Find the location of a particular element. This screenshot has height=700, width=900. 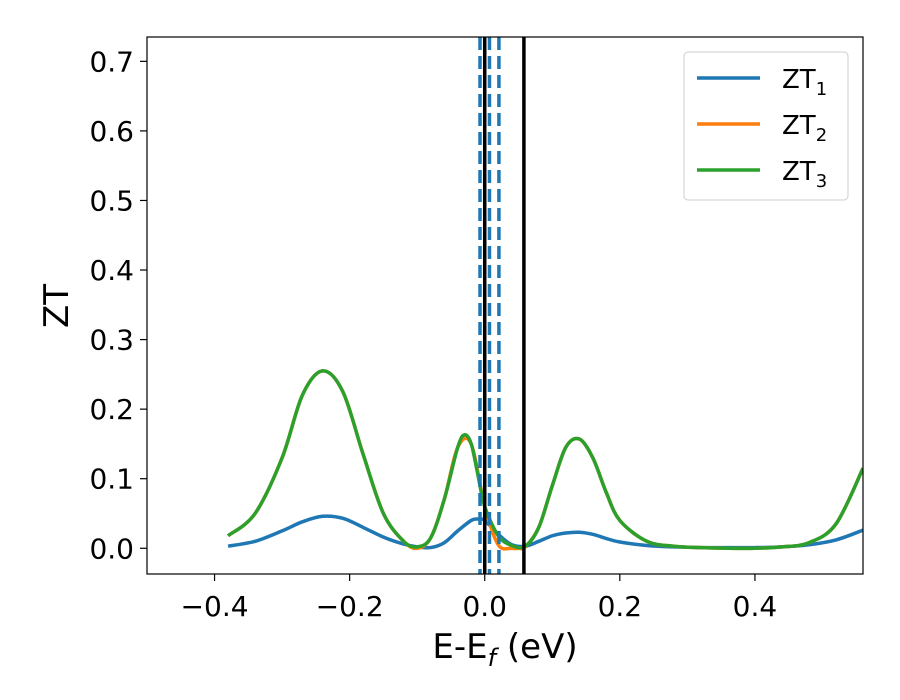

legend: ZT1 ZT2 ZT3 is located at coordinates (766, 126).